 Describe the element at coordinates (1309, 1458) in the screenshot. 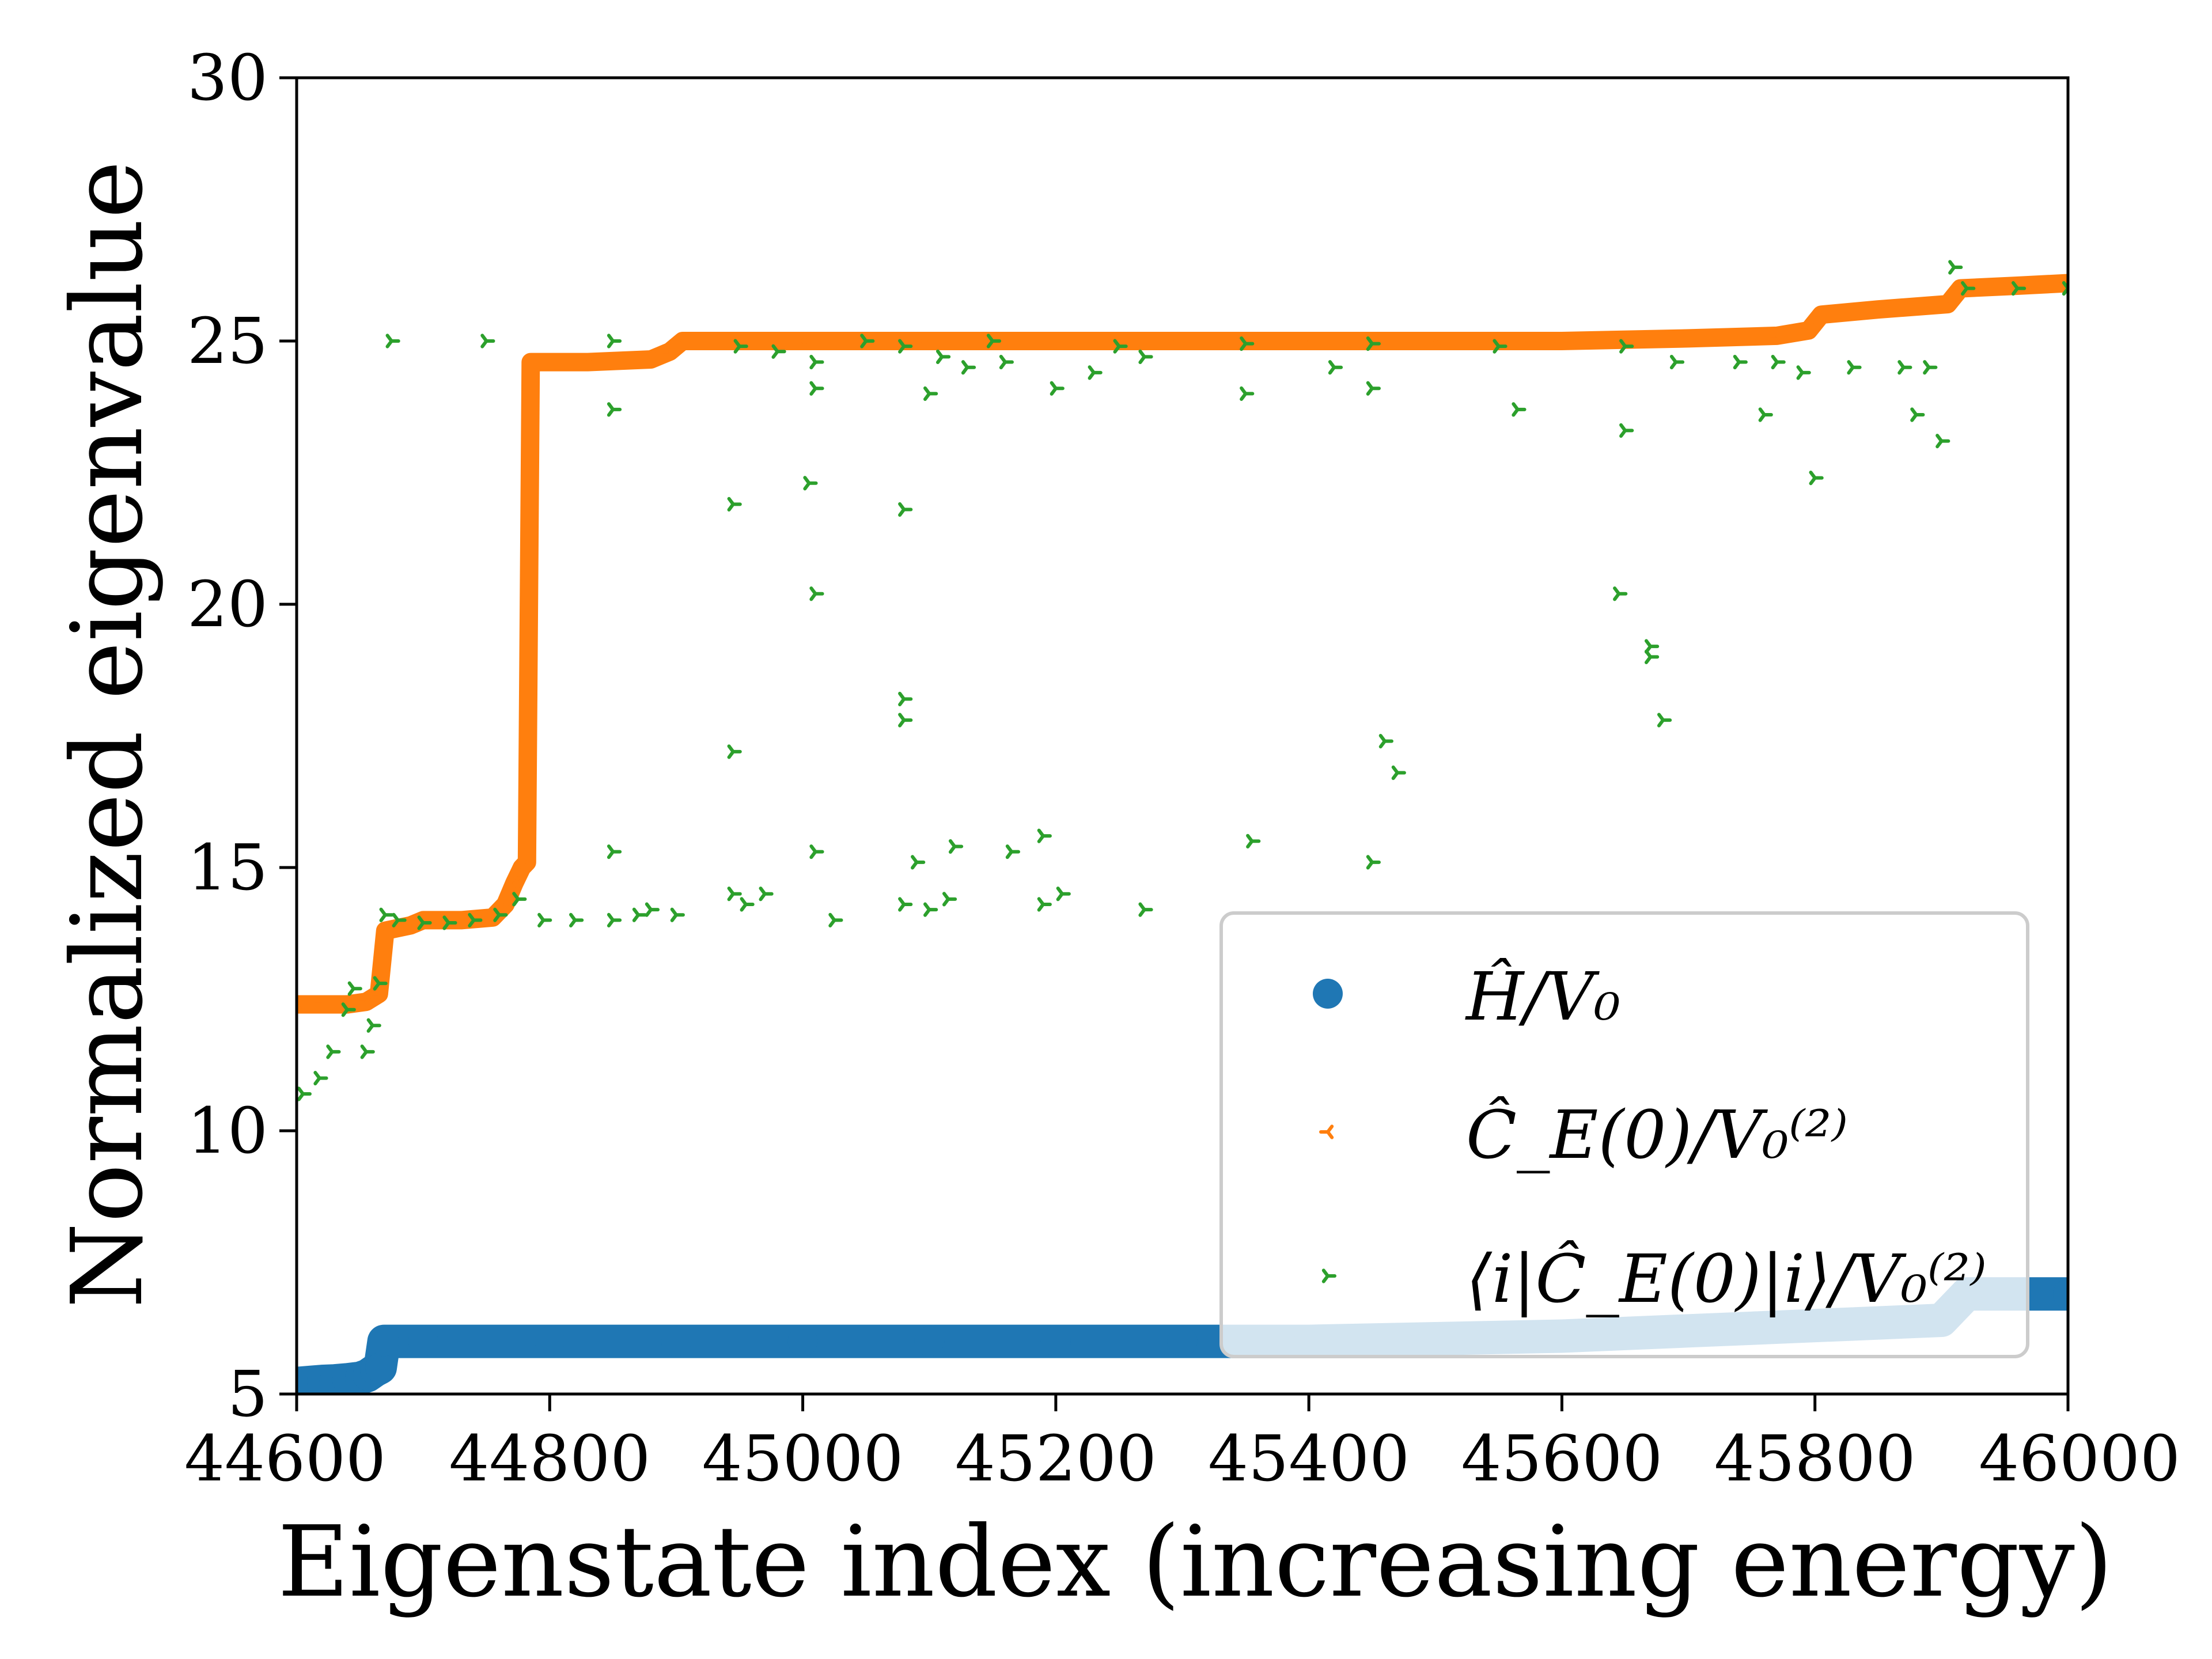

I see `x-tick-label: 45400` at that location.